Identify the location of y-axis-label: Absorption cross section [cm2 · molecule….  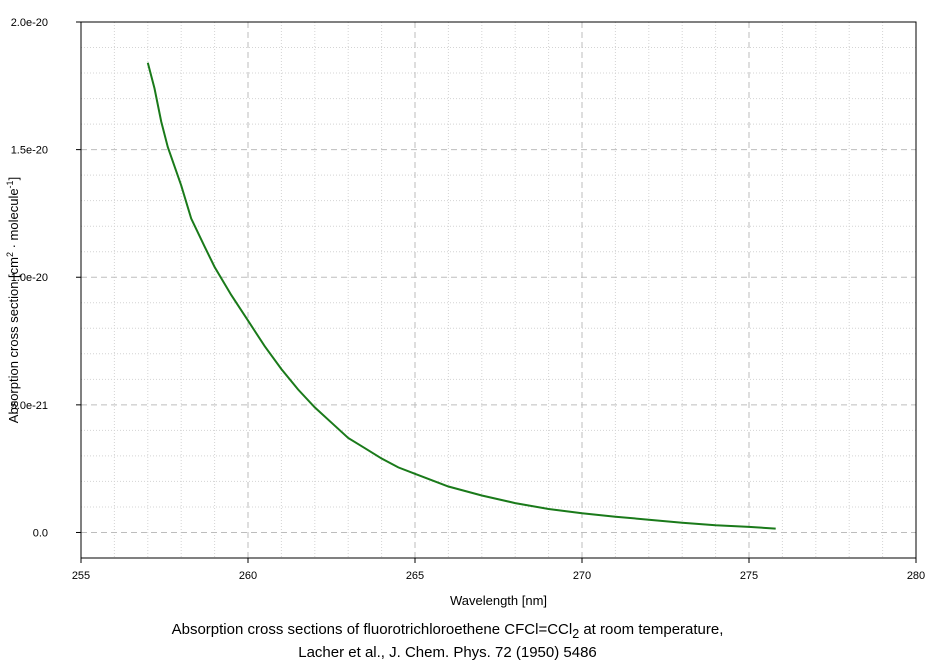
(13, 300).